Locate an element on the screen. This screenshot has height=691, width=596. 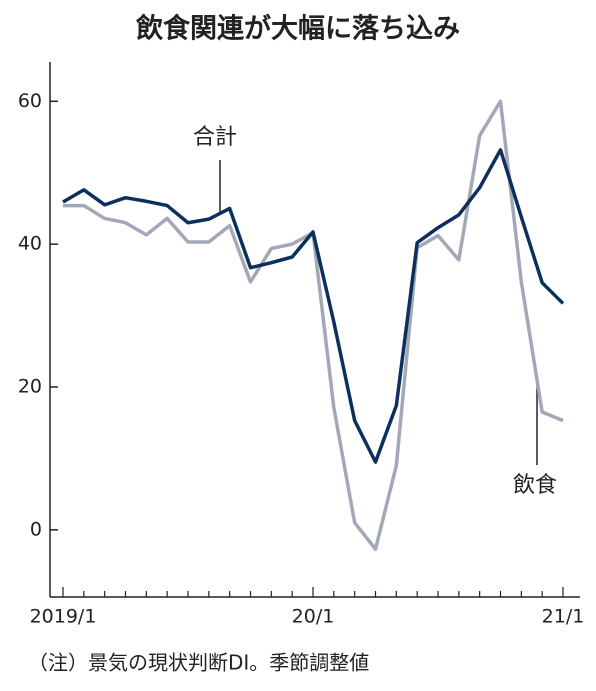
chart-title: 飲食関連が大幅に落ち込み is located at coordinates (297, 29).